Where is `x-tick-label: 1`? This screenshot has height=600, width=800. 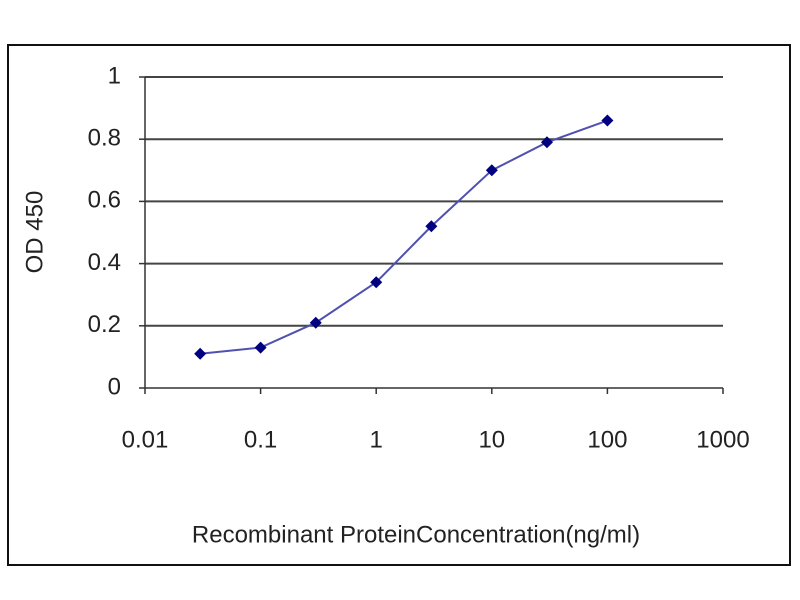 x-tick-label: 1 is located at coordinates (376, 439).